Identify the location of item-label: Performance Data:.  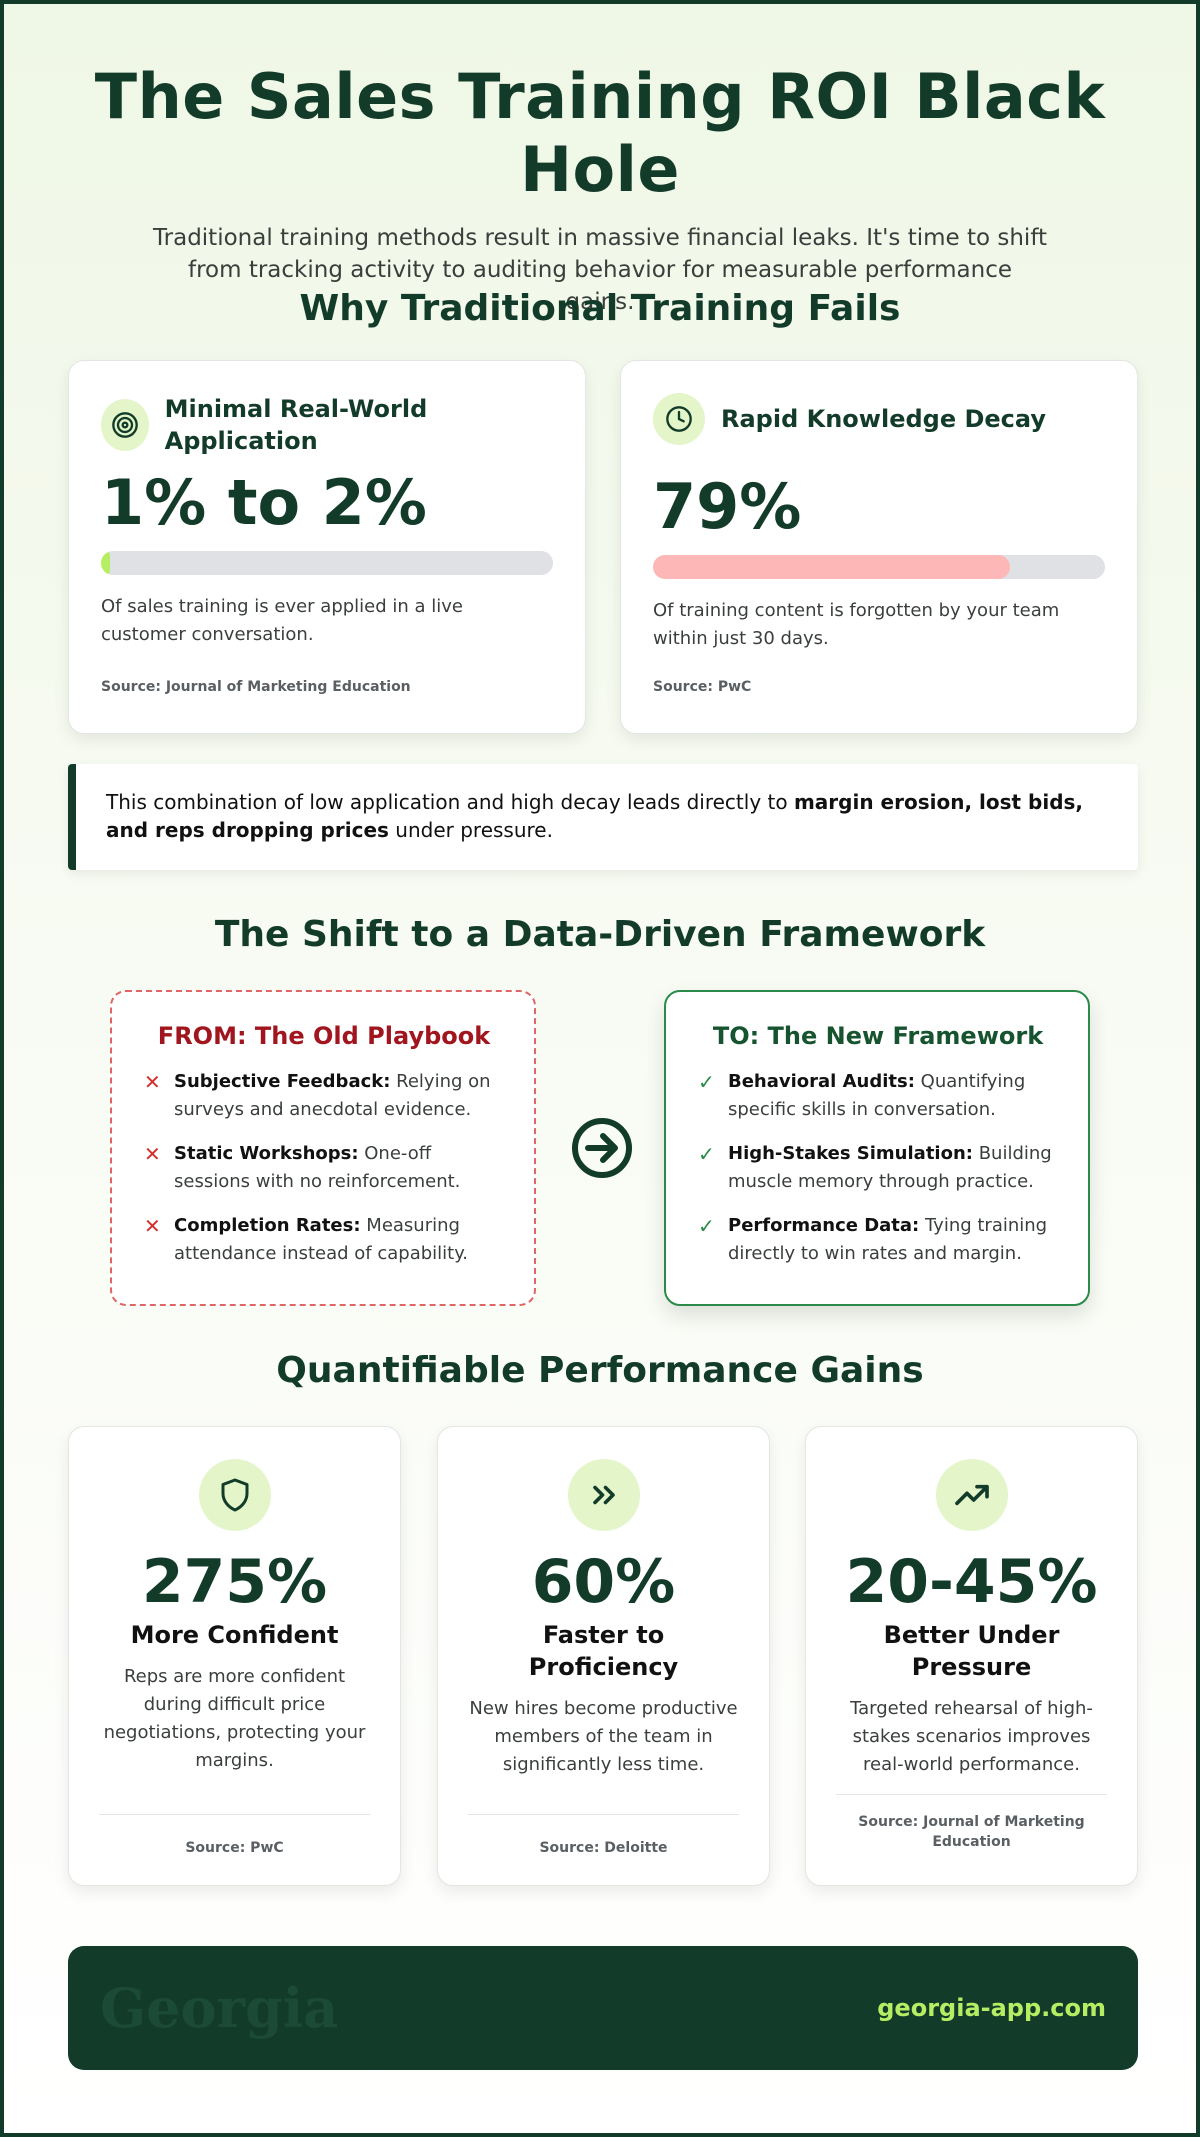
(824, 1225).